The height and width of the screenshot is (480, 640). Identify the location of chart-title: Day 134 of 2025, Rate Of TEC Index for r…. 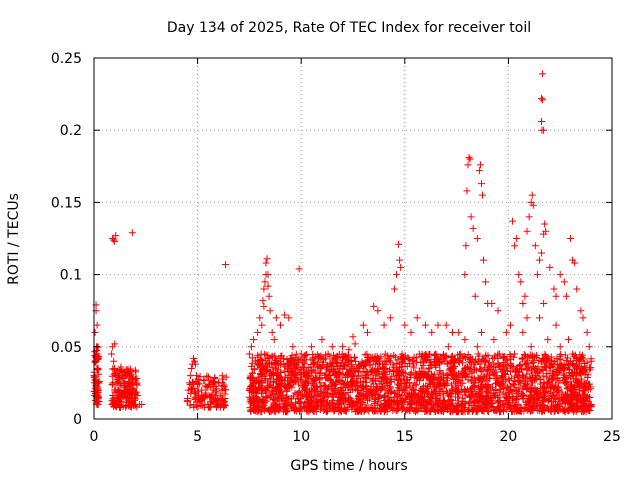
(349, 28).